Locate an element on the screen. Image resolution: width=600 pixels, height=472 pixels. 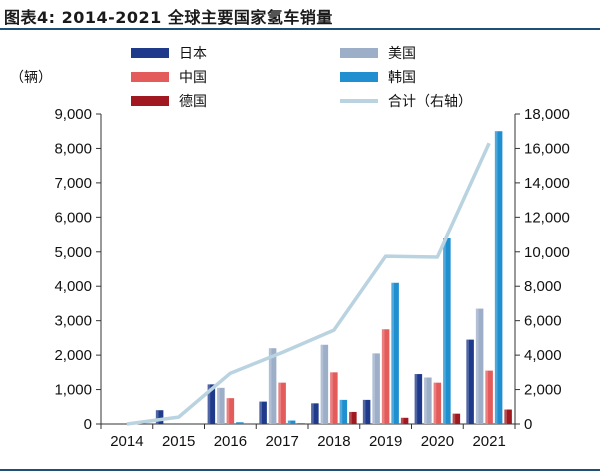
legend-label-us: 美国 is located at coordinates (402, 54).